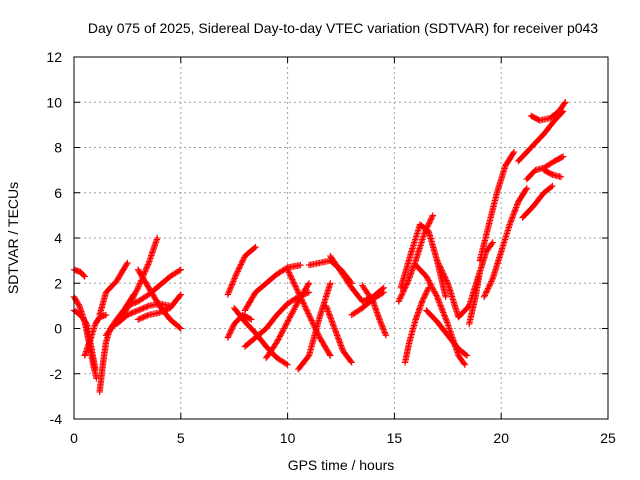 This screenshot has height=480, width=640. I want to click on x-tick-label: 20, so click(501, 438).